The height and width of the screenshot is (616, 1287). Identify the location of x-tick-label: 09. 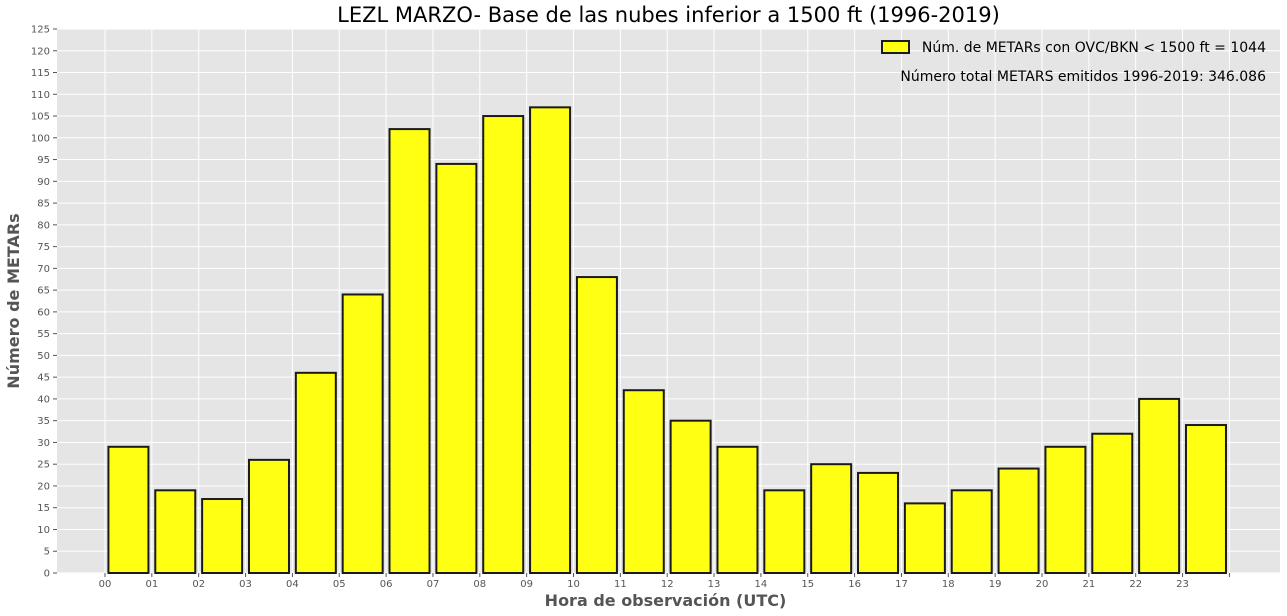
(526, 584).